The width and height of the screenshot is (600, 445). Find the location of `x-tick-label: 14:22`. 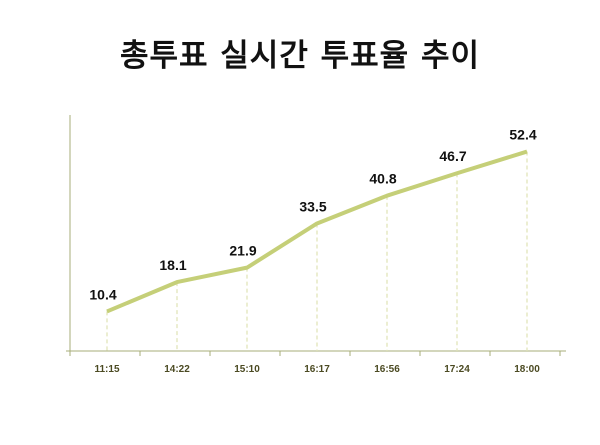

x-tick-label: 14:22 is located at coordinates (177, 369).